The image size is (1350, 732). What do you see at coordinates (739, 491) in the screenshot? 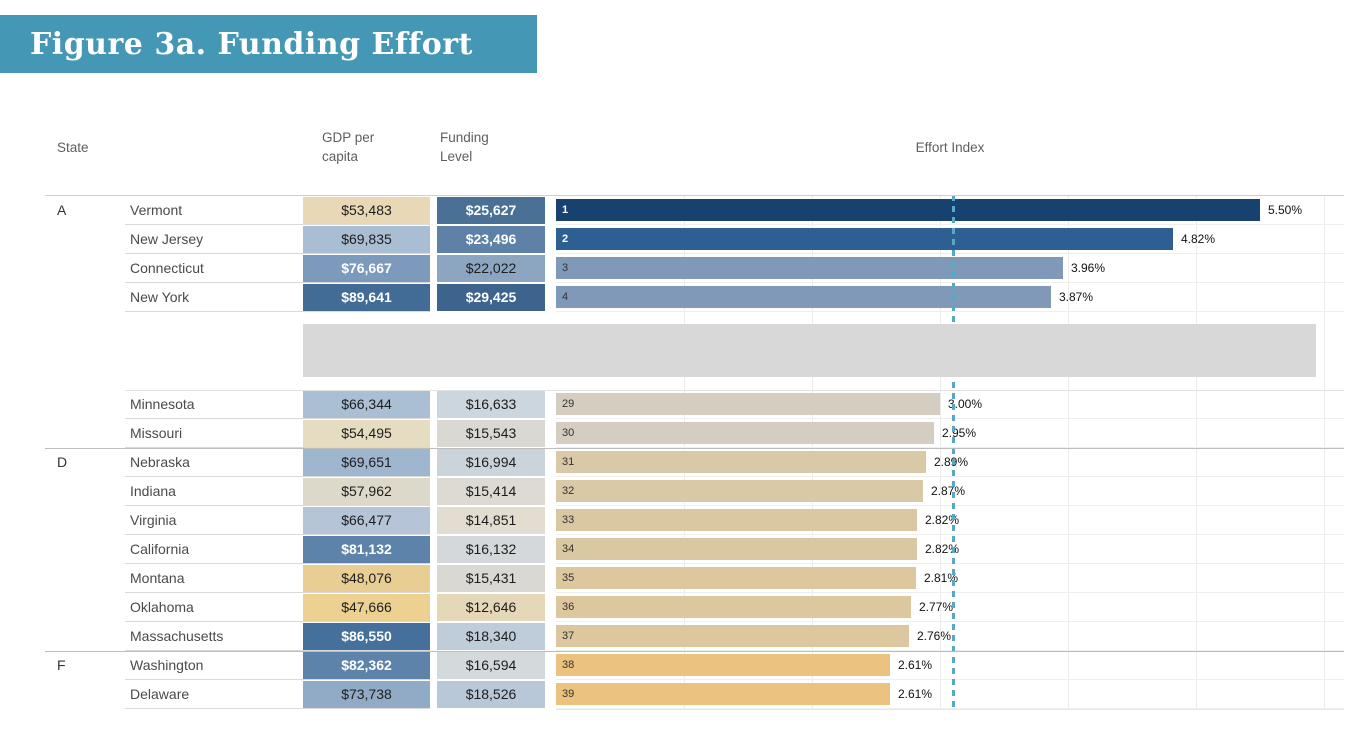
I see `effort-index-bar: 32` at bounding box center [739, 491].